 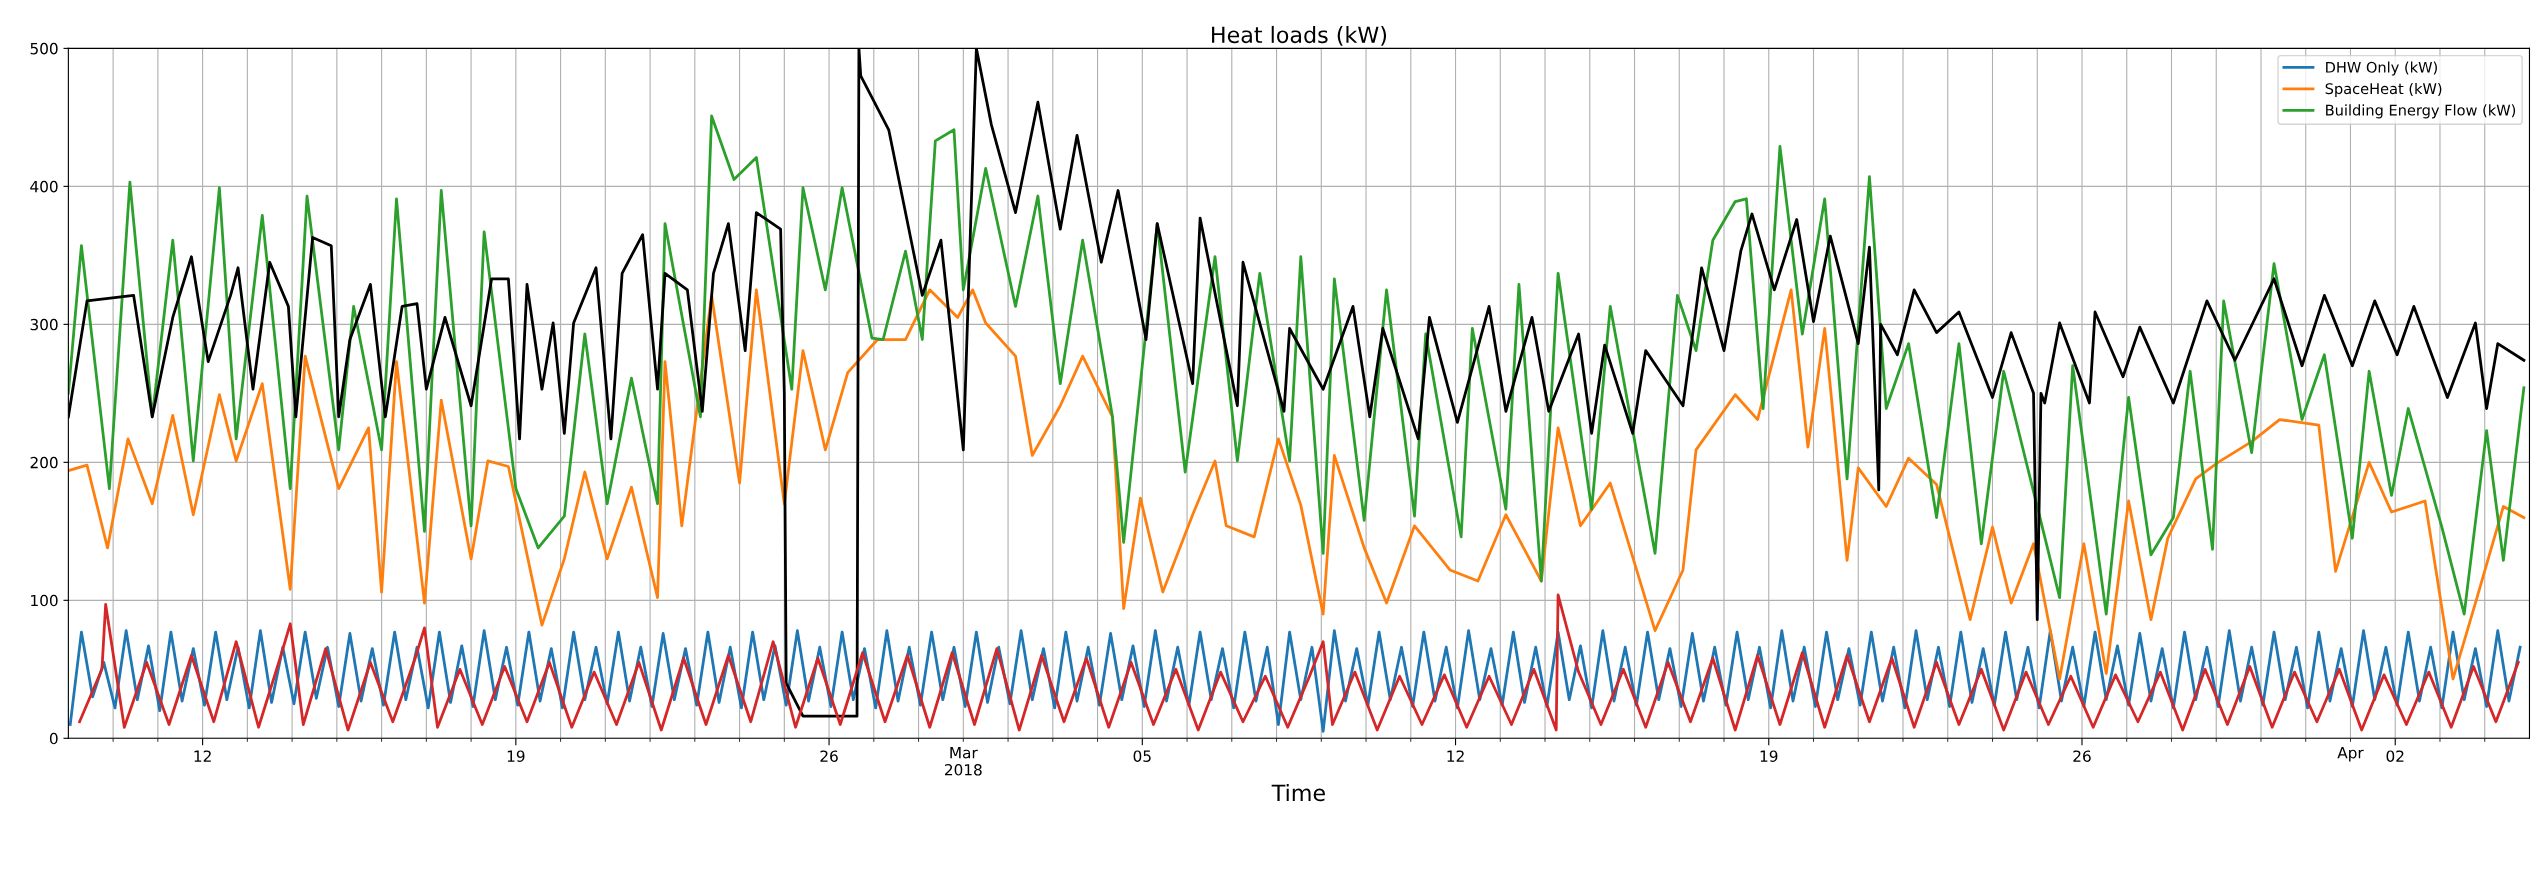 What do you see at coordinates (1299, 662) in the screenshot?
I see `line-series` at bounding box center [1299, 662].